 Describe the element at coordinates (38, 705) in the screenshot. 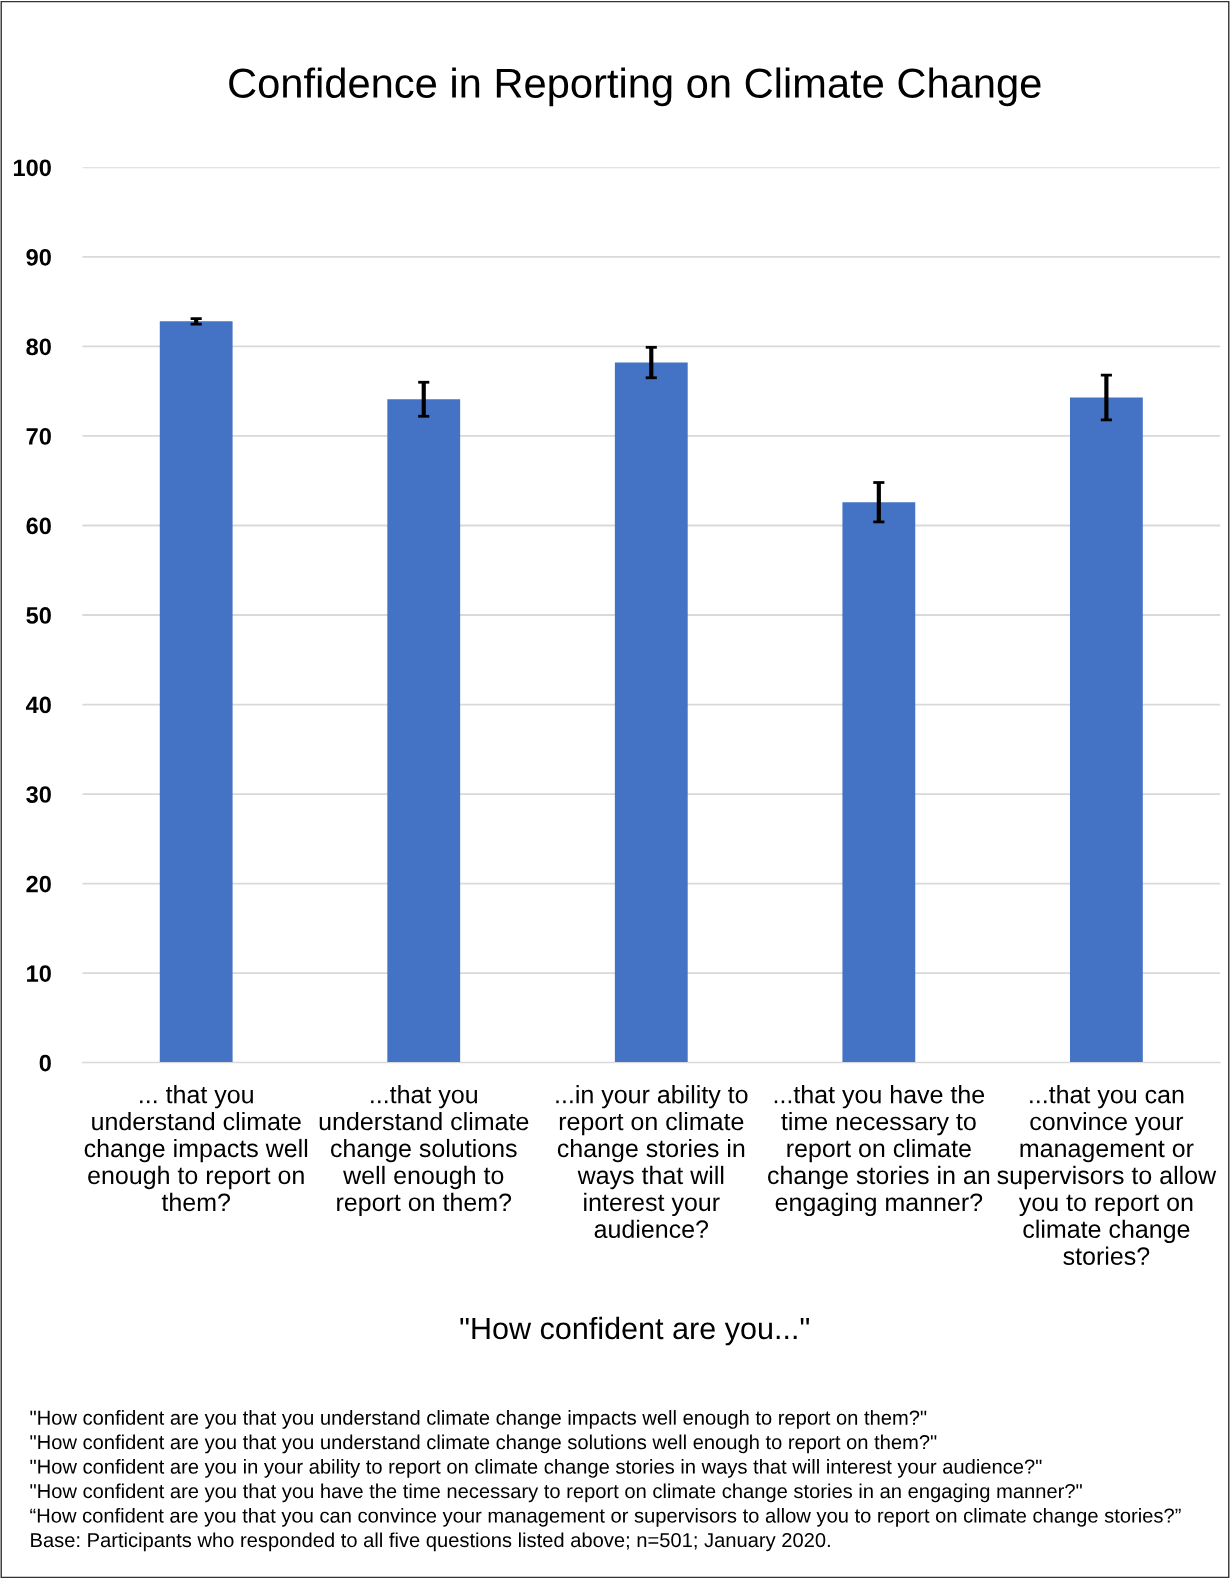

I see `y-tick-label: 40` at that location.